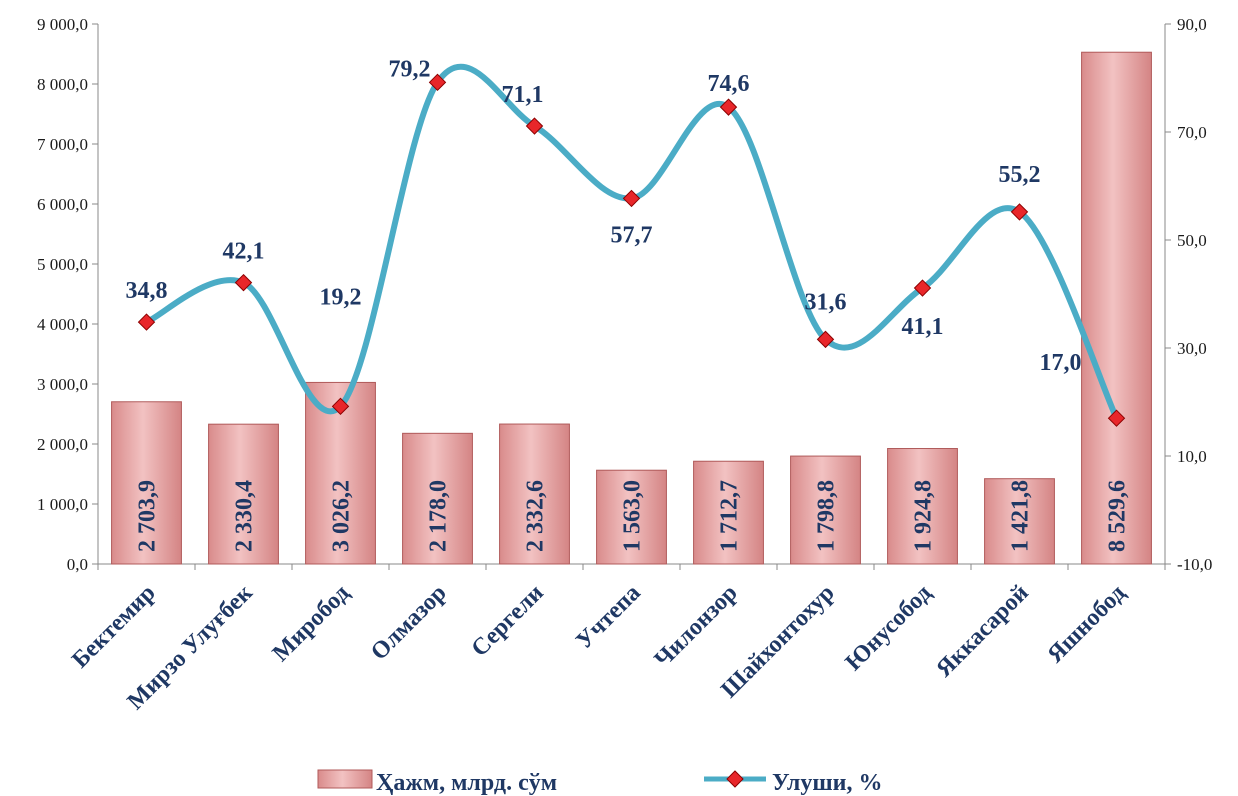 The image size is (1238, 796). What do you see at coordinates (245, 516) in the screenshot?
I see `bar-value-label: 2 330,4` at bounding box center [245, 516].